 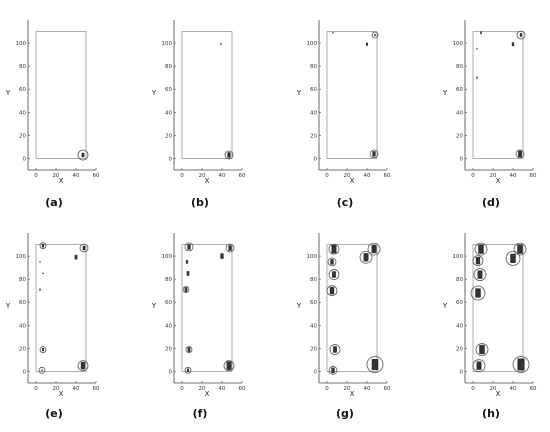 What do you see at coordinates (343, 114) in the screenshot?
I see `panel-c: 0 20 40 60 0 20 40 60 80 100 X Y (c)` at bounding box center [343, 114].